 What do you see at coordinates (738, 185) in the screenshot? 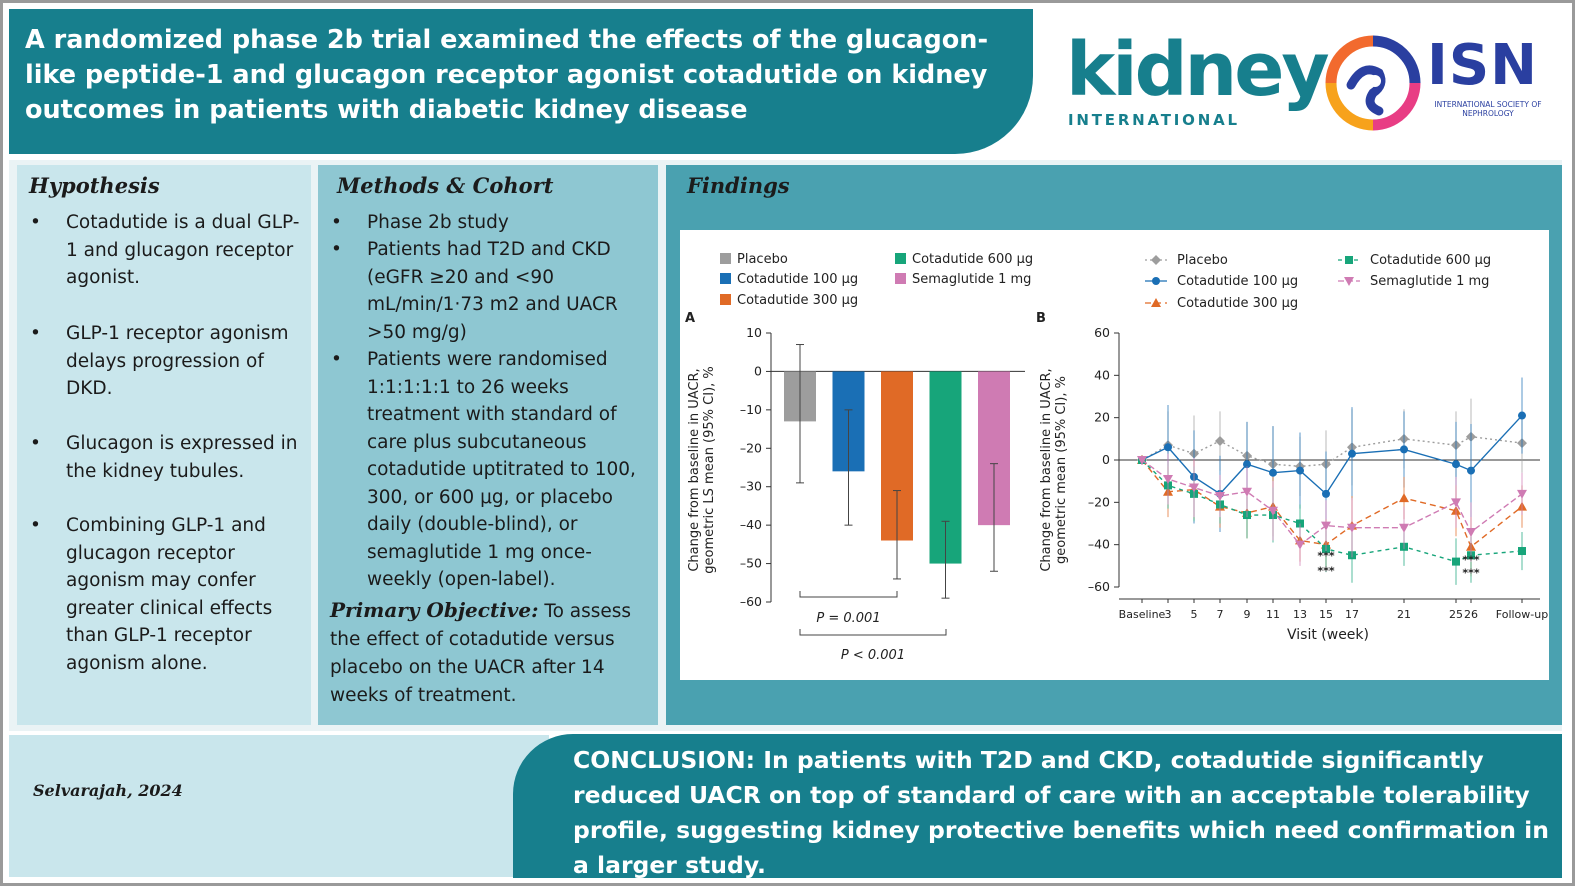
I see `findings-title: Findings` at bounding box center [738, 185].